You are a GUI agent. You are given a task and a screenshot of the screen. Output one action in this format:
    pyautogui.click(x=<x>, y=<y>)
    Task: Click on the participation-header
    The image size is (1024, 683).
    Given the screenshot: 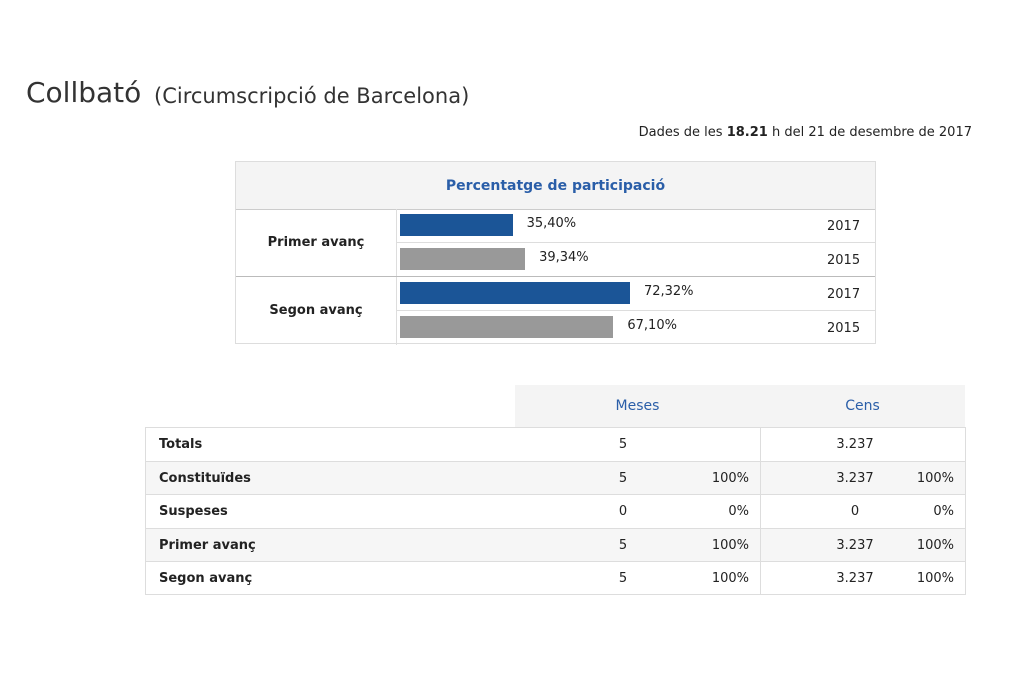 What is the action you would take?
    pyautogui.click(x=555, y=186)
    